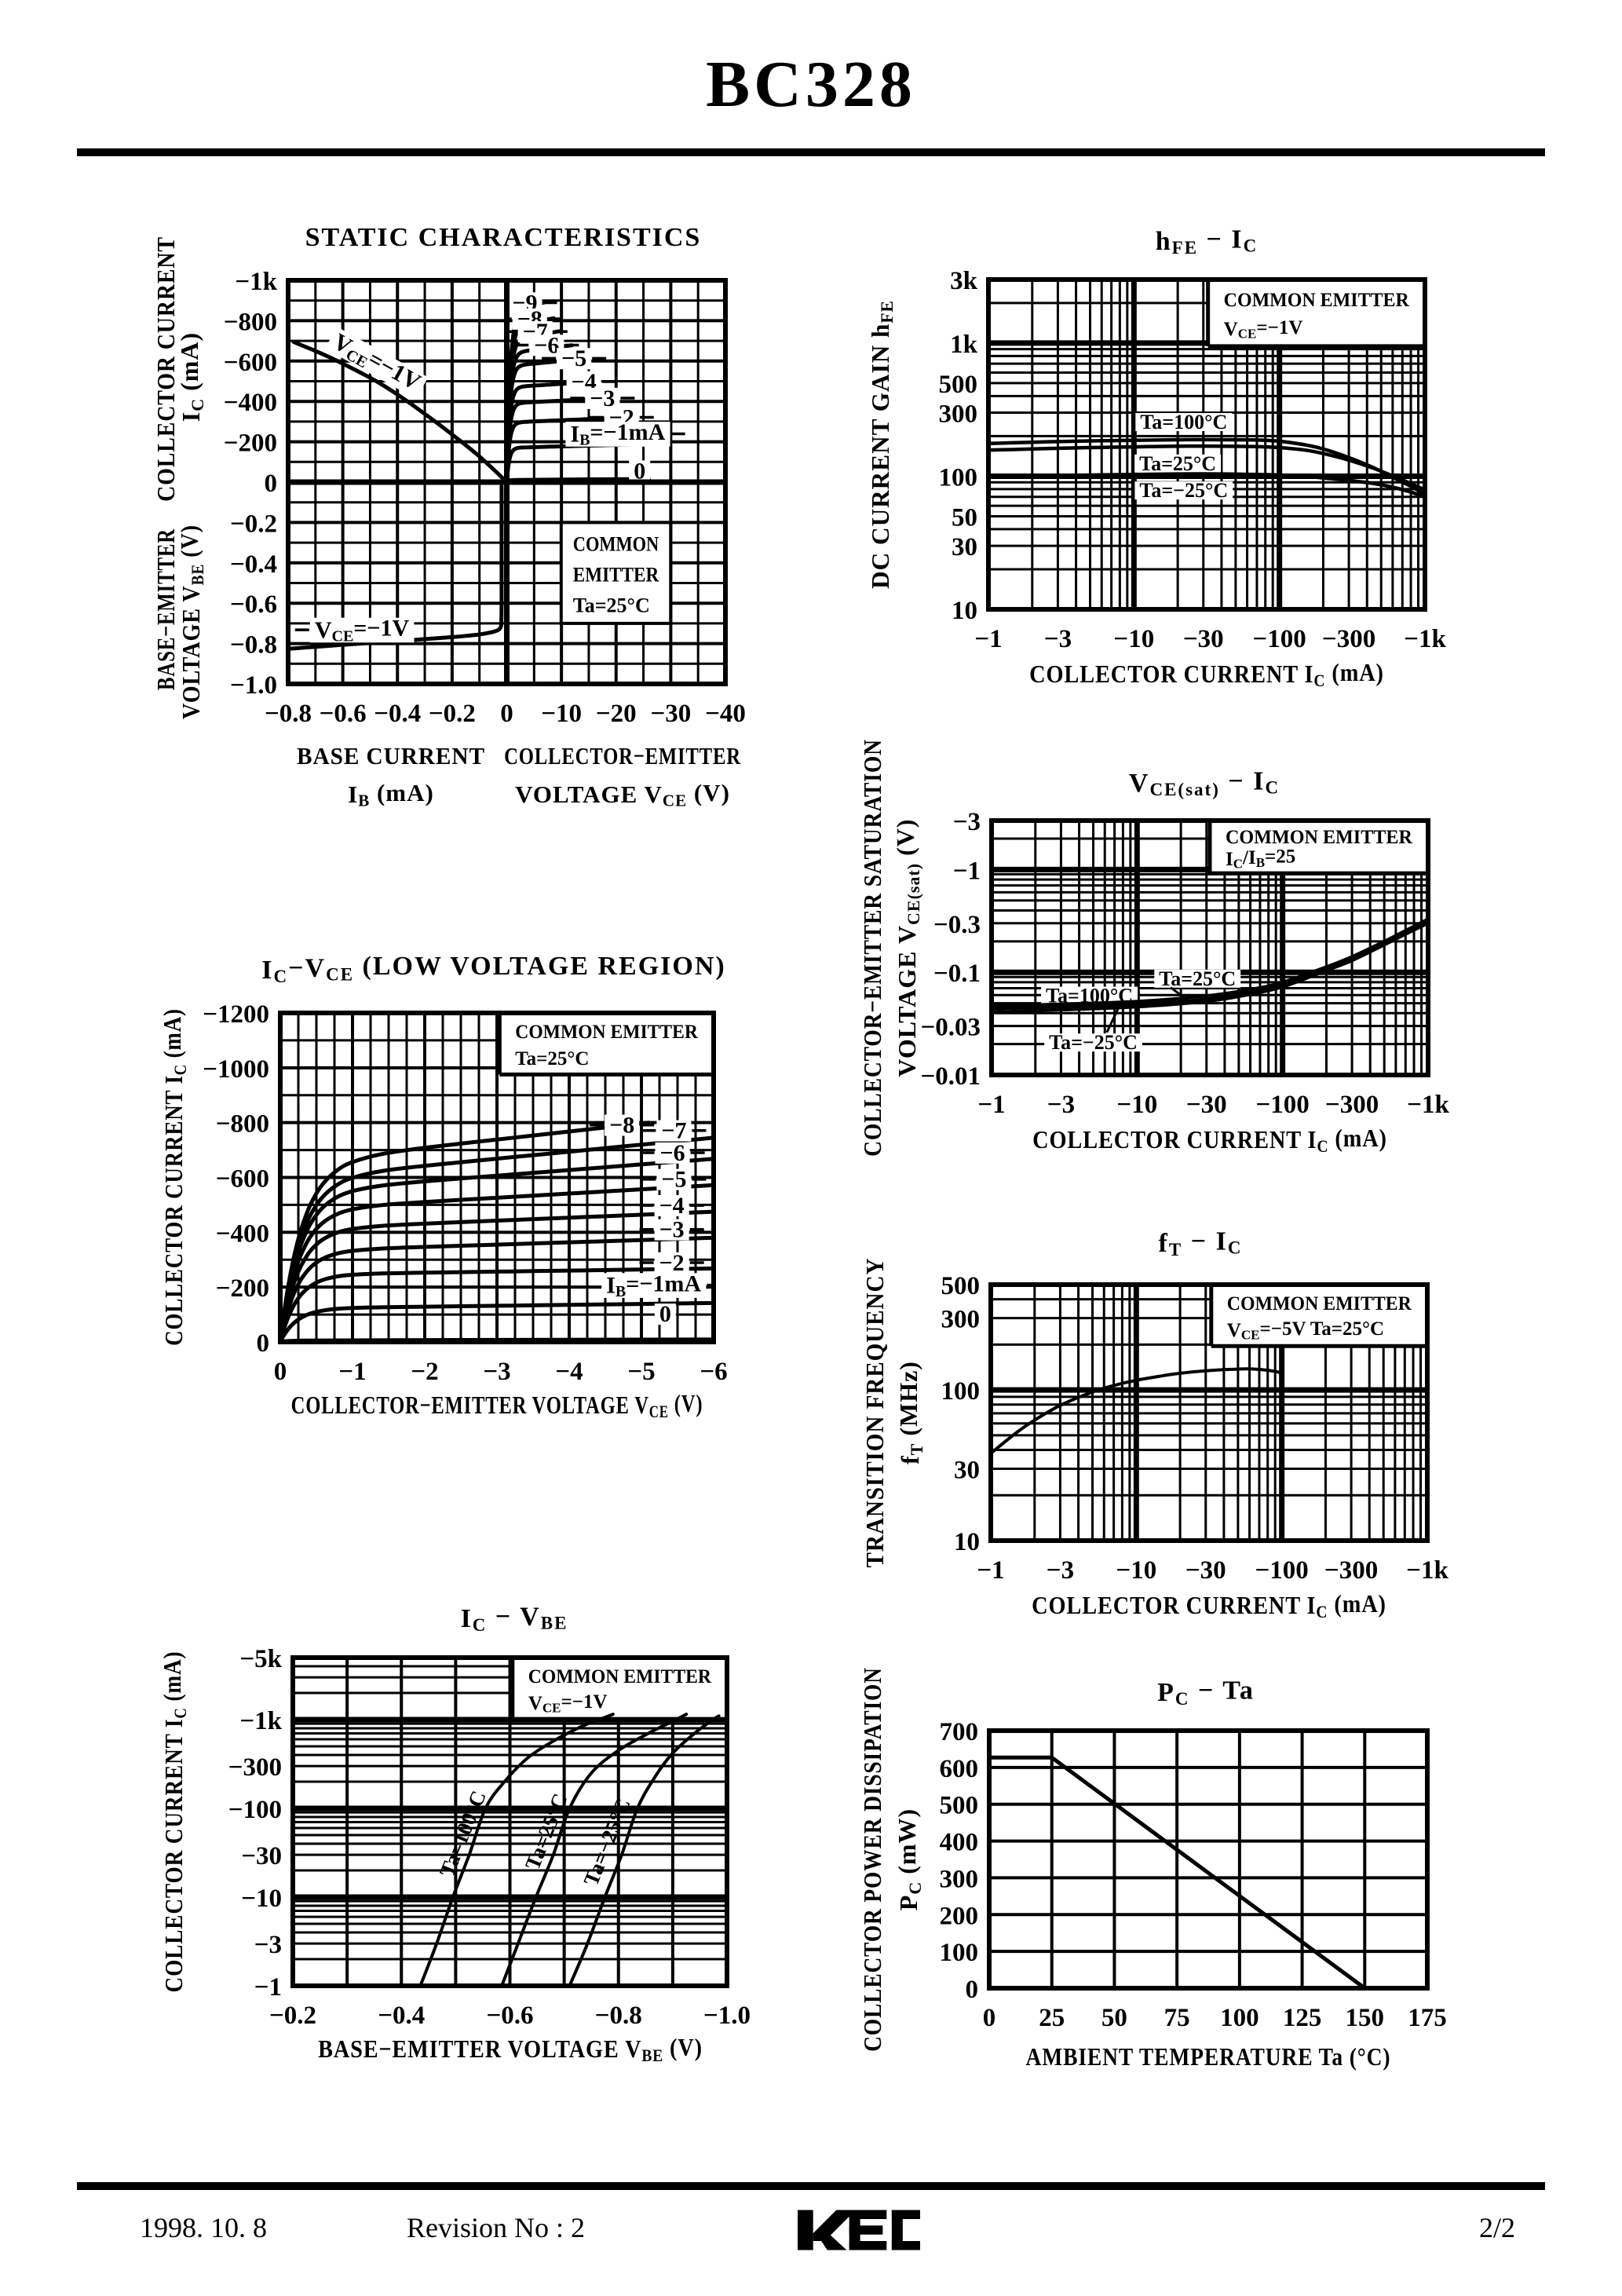  I want to click on svg-text: −0.03, so click(950, 1028).